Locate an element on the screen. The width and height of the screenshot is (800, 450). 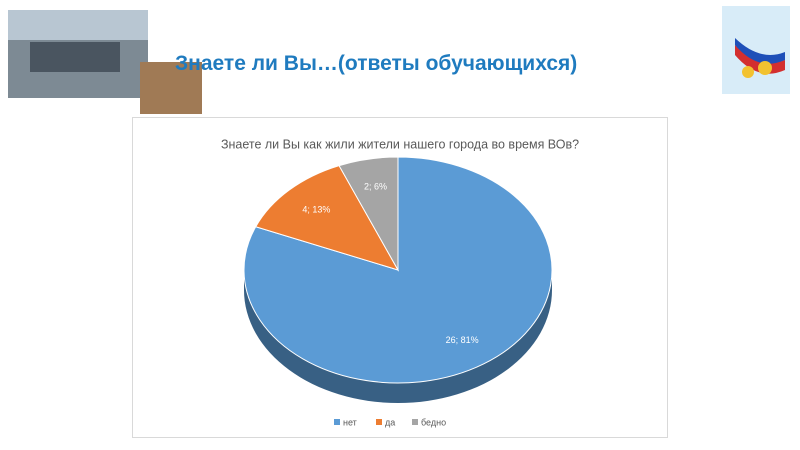
logo-ribbon is located at coordinates (760, 51).